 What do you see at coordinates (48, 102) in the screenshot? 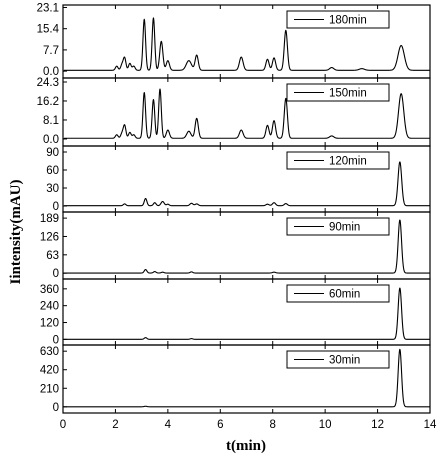
I see `y-tick-label: 16.2` at bounding box center [48, 102].